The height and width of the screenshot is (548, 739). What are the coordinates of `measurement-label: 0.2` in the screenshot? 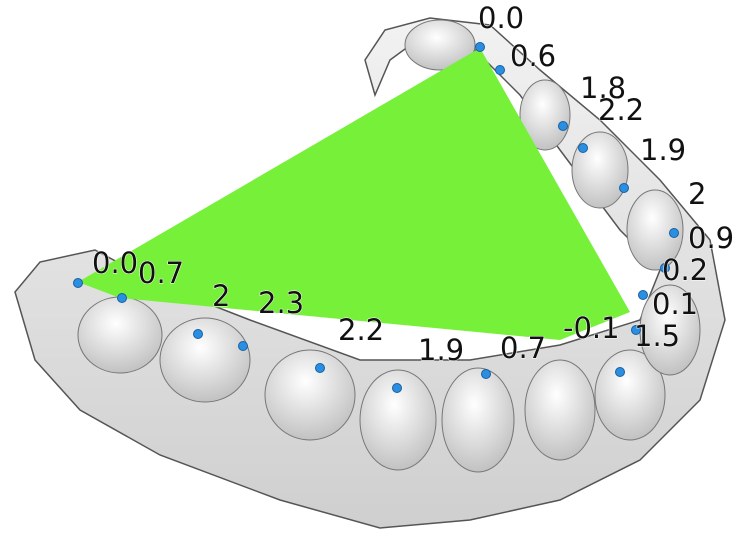 It's located at (685, 270).